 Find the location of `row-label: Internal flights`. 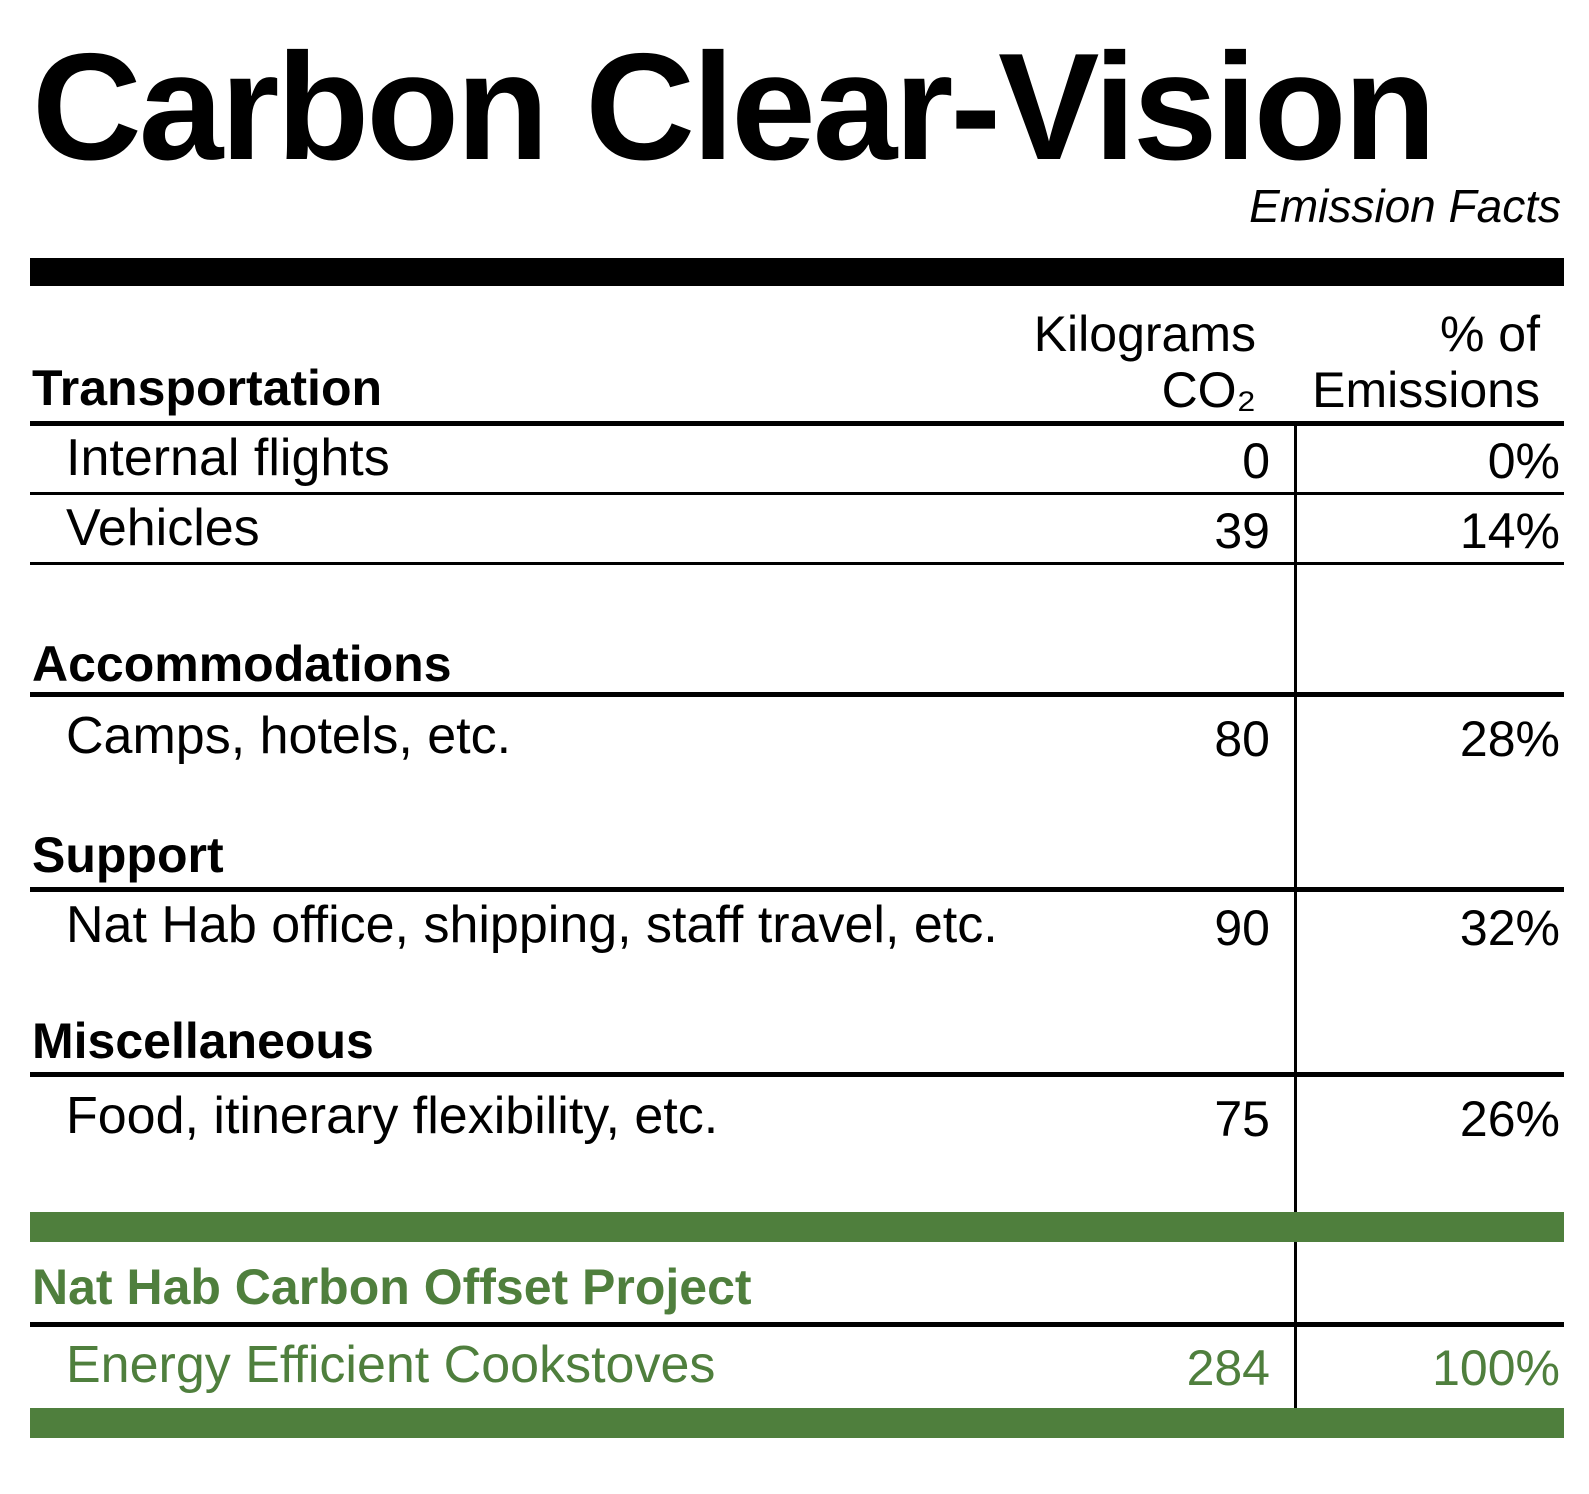

row-label: Internal flights is located at coordinates (228, 458).